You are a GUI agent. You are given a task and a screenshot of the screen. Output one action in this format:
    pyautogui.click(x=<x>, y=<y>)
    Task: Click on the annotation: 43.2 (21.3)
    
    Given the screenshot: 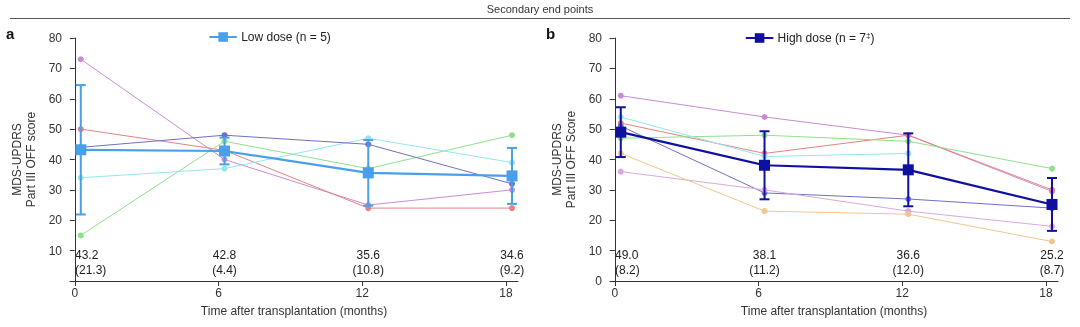 What is the action you would take?
    pyautogui.click(x=91, y=262)
    